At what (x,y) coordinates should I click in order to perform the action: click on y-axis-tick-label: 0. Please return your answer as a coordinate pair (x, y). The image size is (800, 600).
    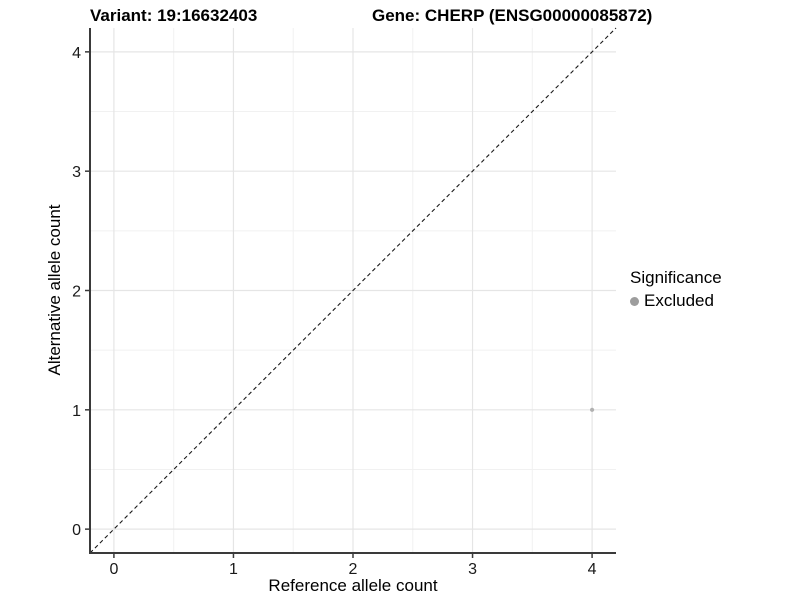
    Looking at the image, I should click on (76, 530).